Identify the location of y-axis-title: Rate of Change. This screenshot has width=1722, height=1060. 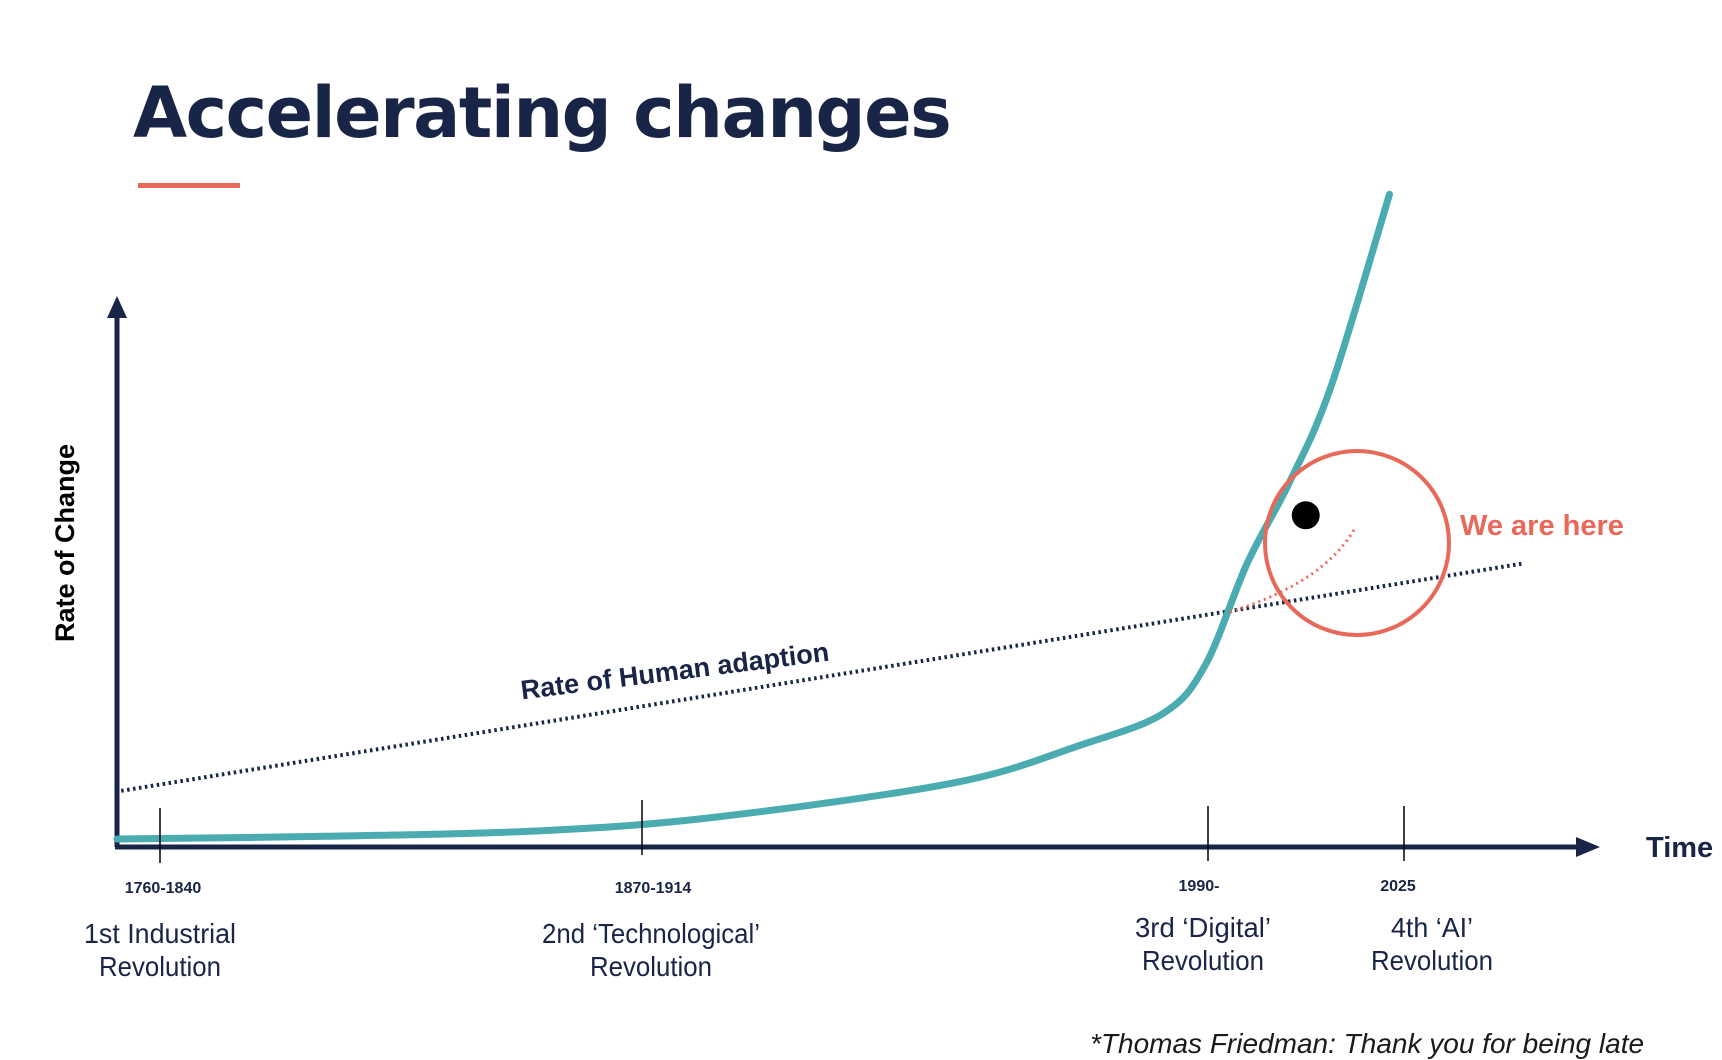
(65, 543).